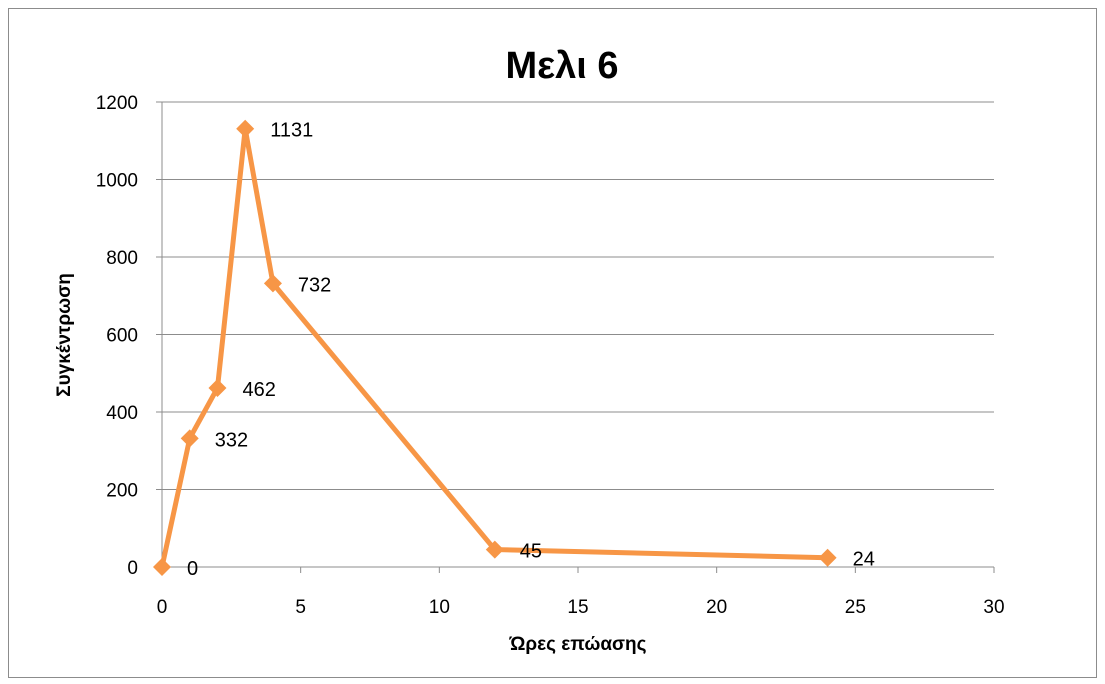 Image resolution: width=1105 pixels, height=684 pixels. Describe the element at coordinates (577, 607) in the screenshot. I see `x-tick-label: 15` at that location.